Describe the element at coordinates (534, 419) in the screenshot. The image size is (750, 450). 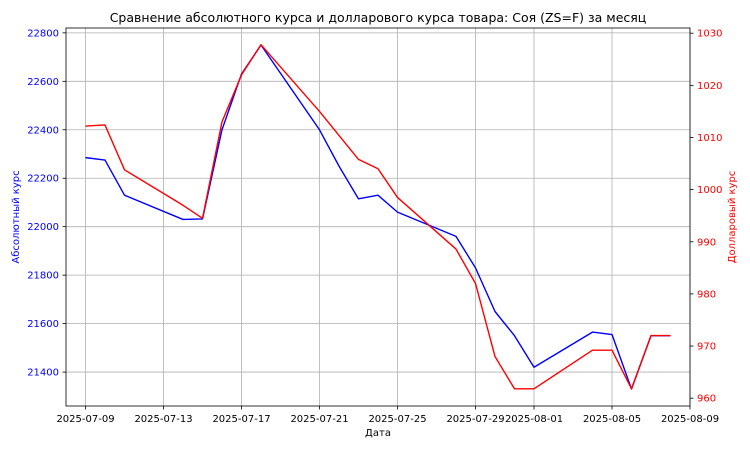
I see `x-tick-label: 2025-08-01` at that location.